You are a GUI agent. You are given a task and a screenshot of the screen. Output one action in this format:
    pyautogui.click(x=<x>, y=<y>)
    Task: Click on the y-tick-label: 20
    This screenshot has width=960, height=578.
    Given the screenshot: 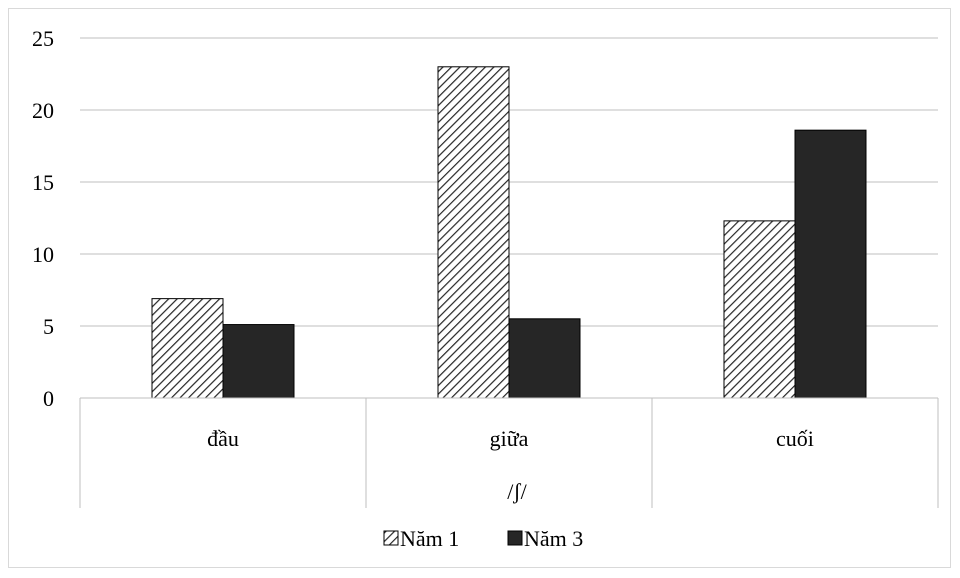 What is the action you would take?
    pyautogui.click(x=43, y=110)
    